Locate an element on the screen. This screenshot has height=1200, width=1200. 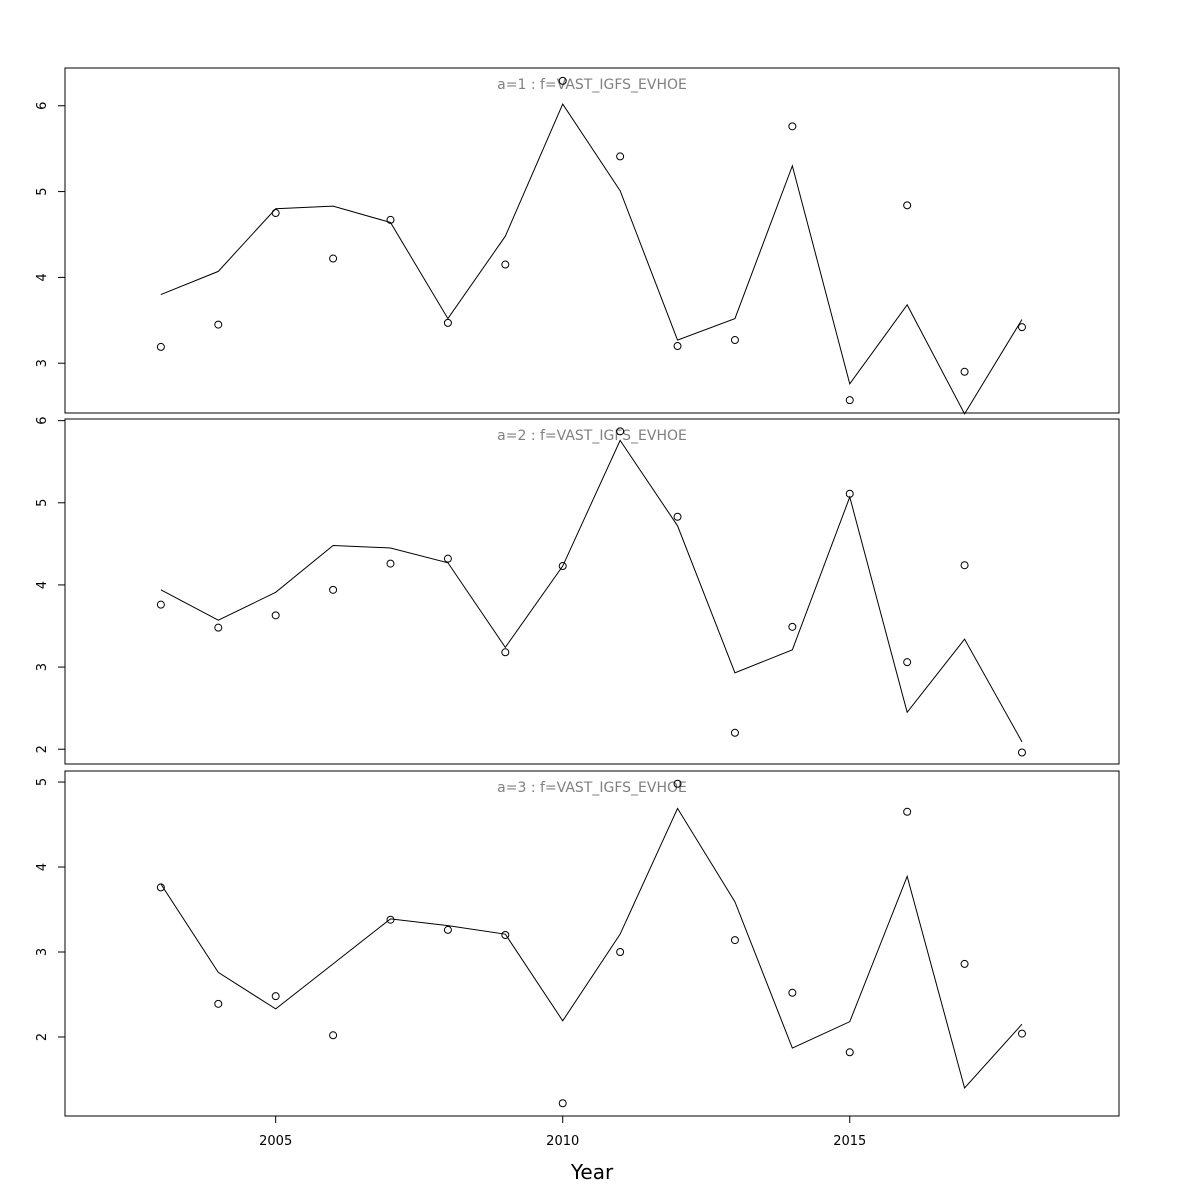
x-axis-label: Year is located at coordinates (592, 1172).